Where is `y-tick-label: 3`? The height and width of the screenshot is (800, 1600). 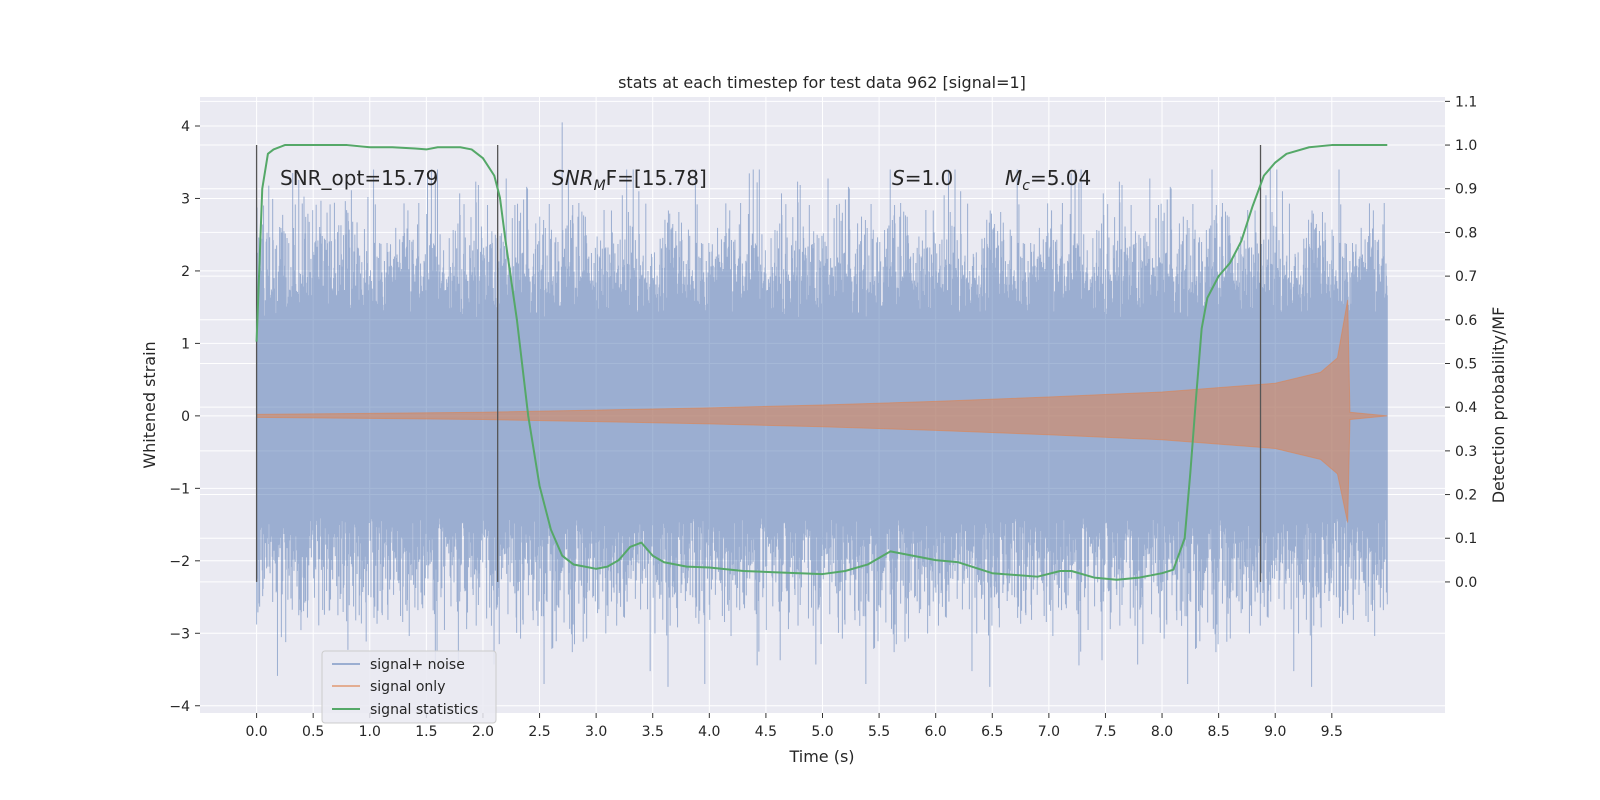 y-tick-label: 3 is located at coordinates (185, 199).